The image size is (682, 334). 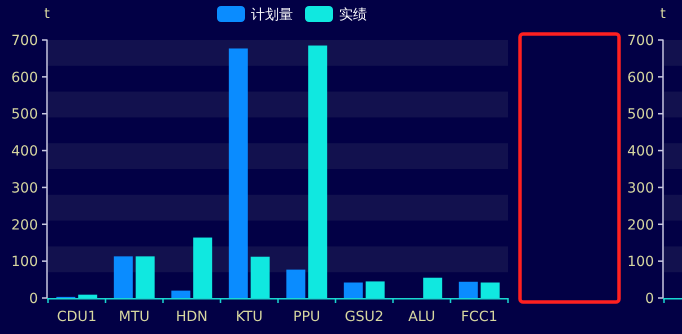 I want to click on x-tick-label: PPU, so click(x=306, y=317).